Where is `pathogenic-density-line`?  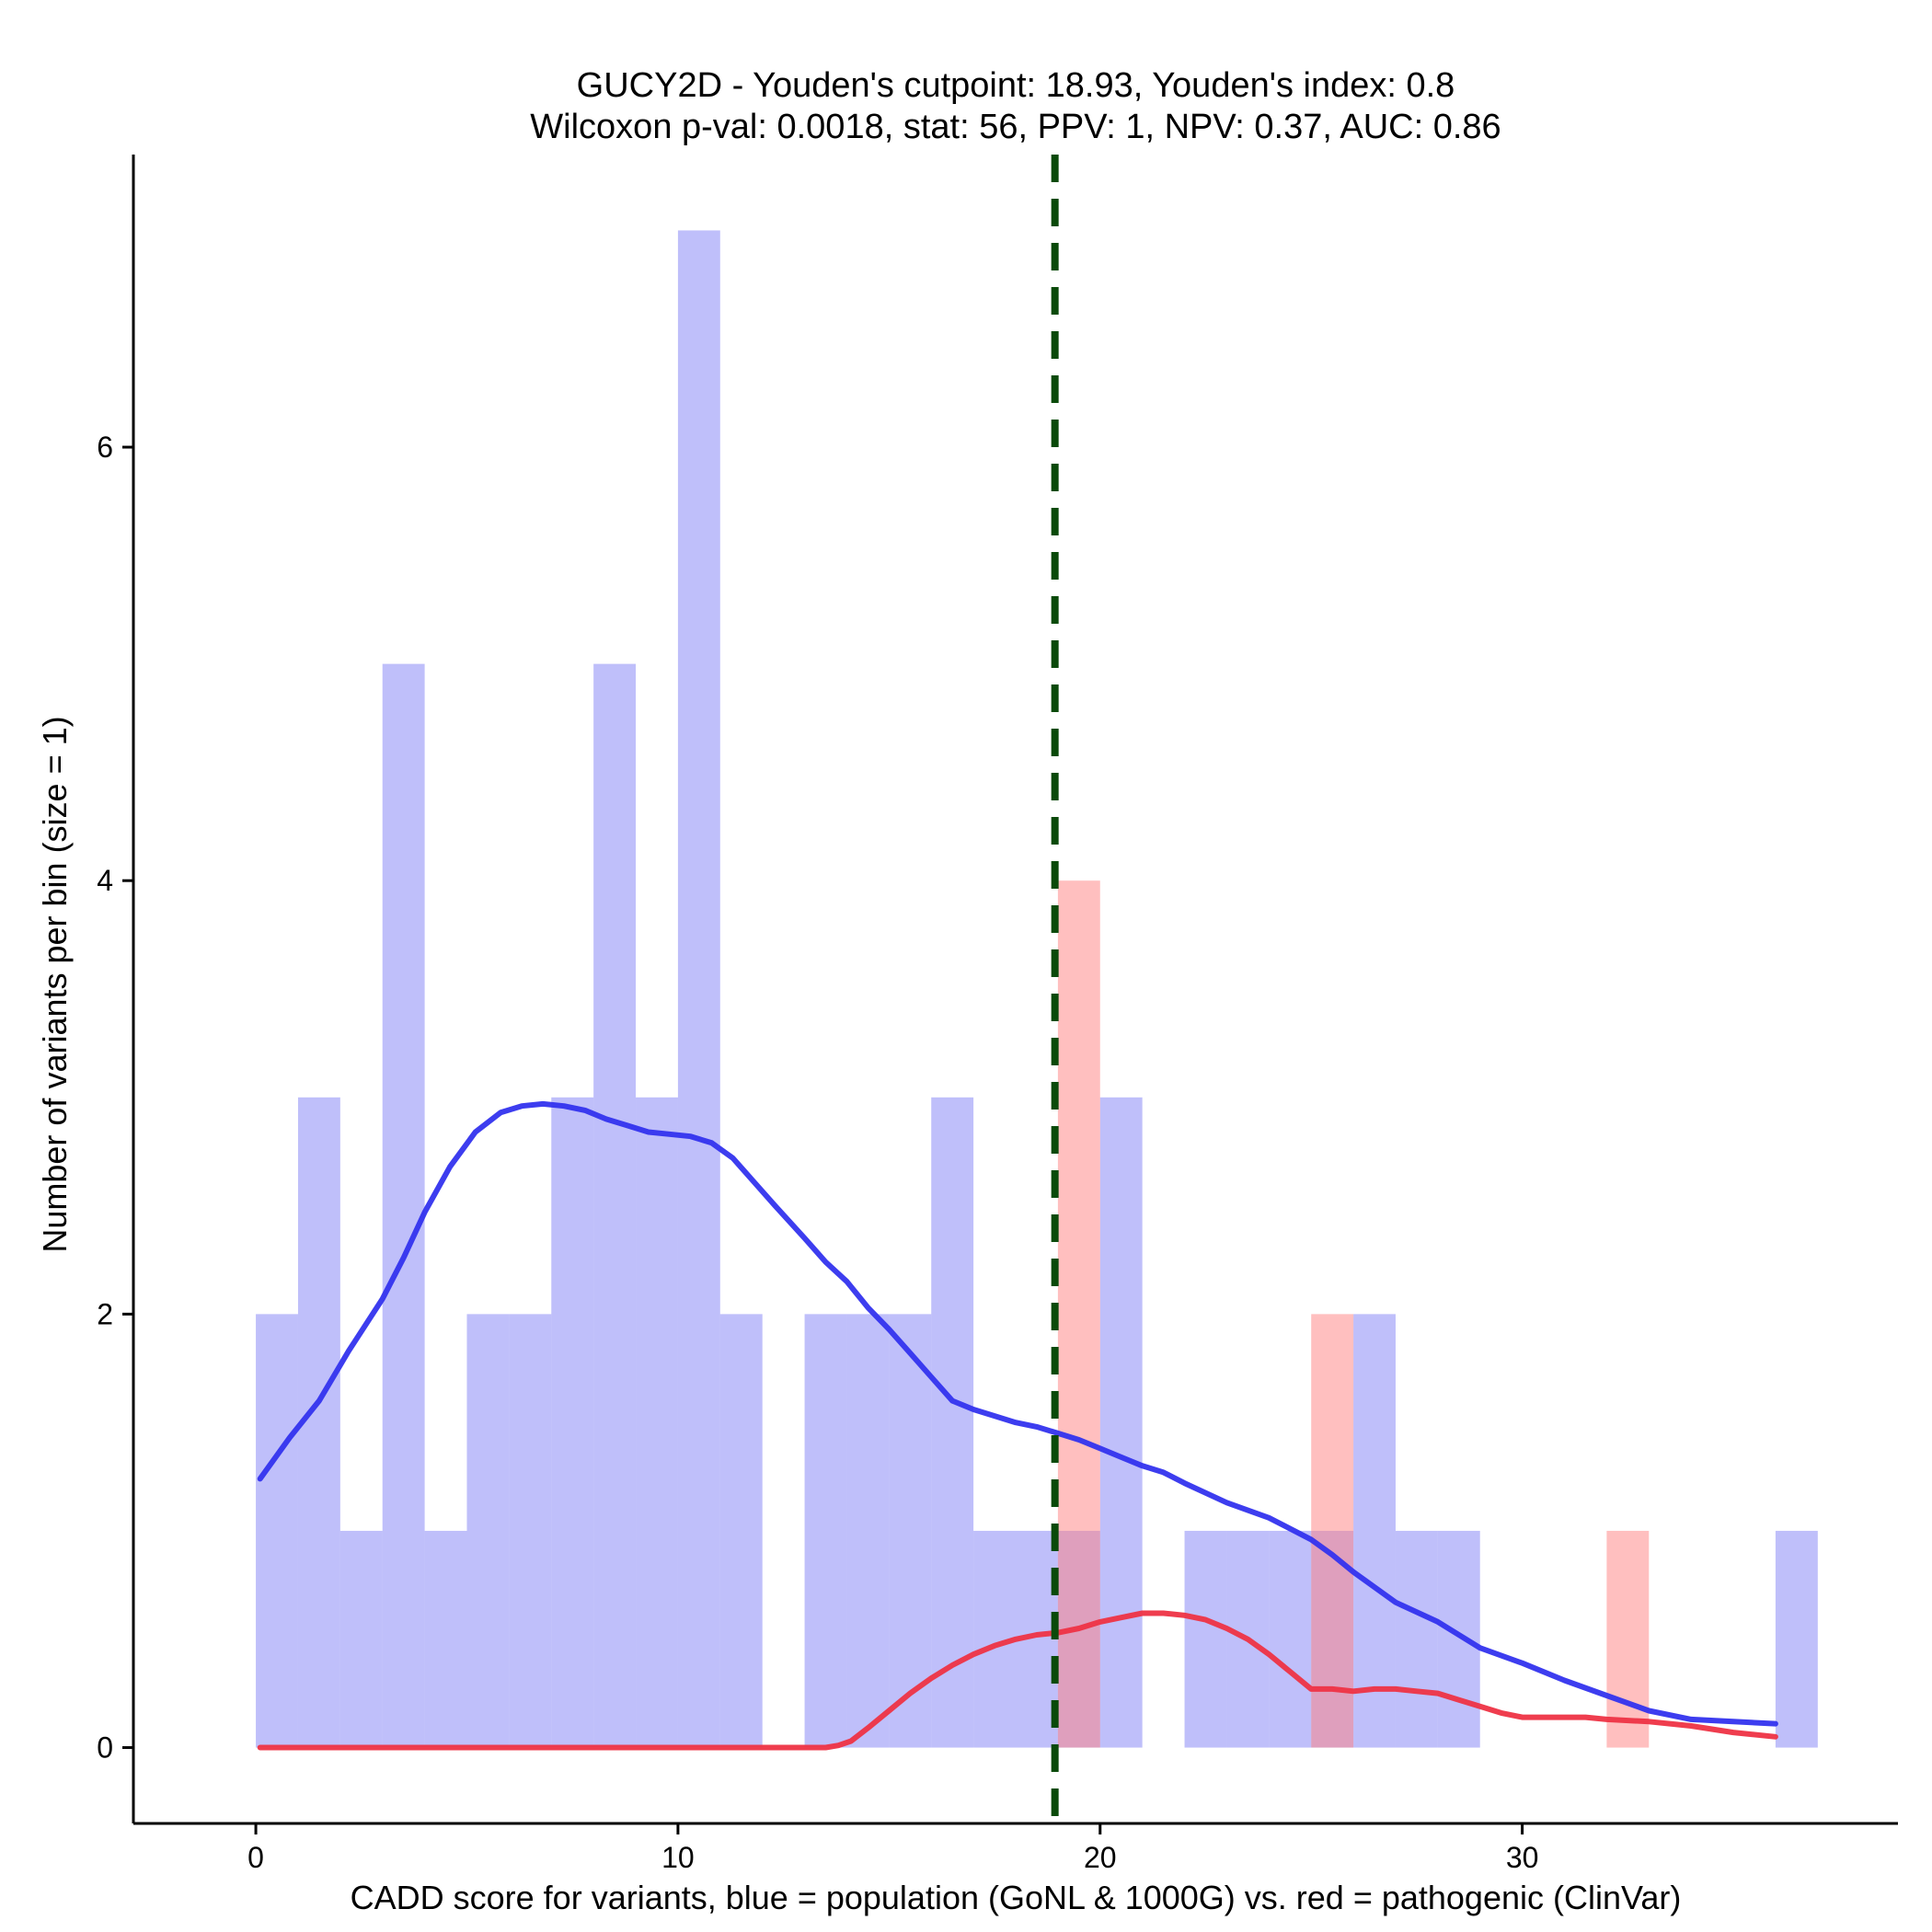
pathogenic-density-line is located at coordinates (1018, 1680).